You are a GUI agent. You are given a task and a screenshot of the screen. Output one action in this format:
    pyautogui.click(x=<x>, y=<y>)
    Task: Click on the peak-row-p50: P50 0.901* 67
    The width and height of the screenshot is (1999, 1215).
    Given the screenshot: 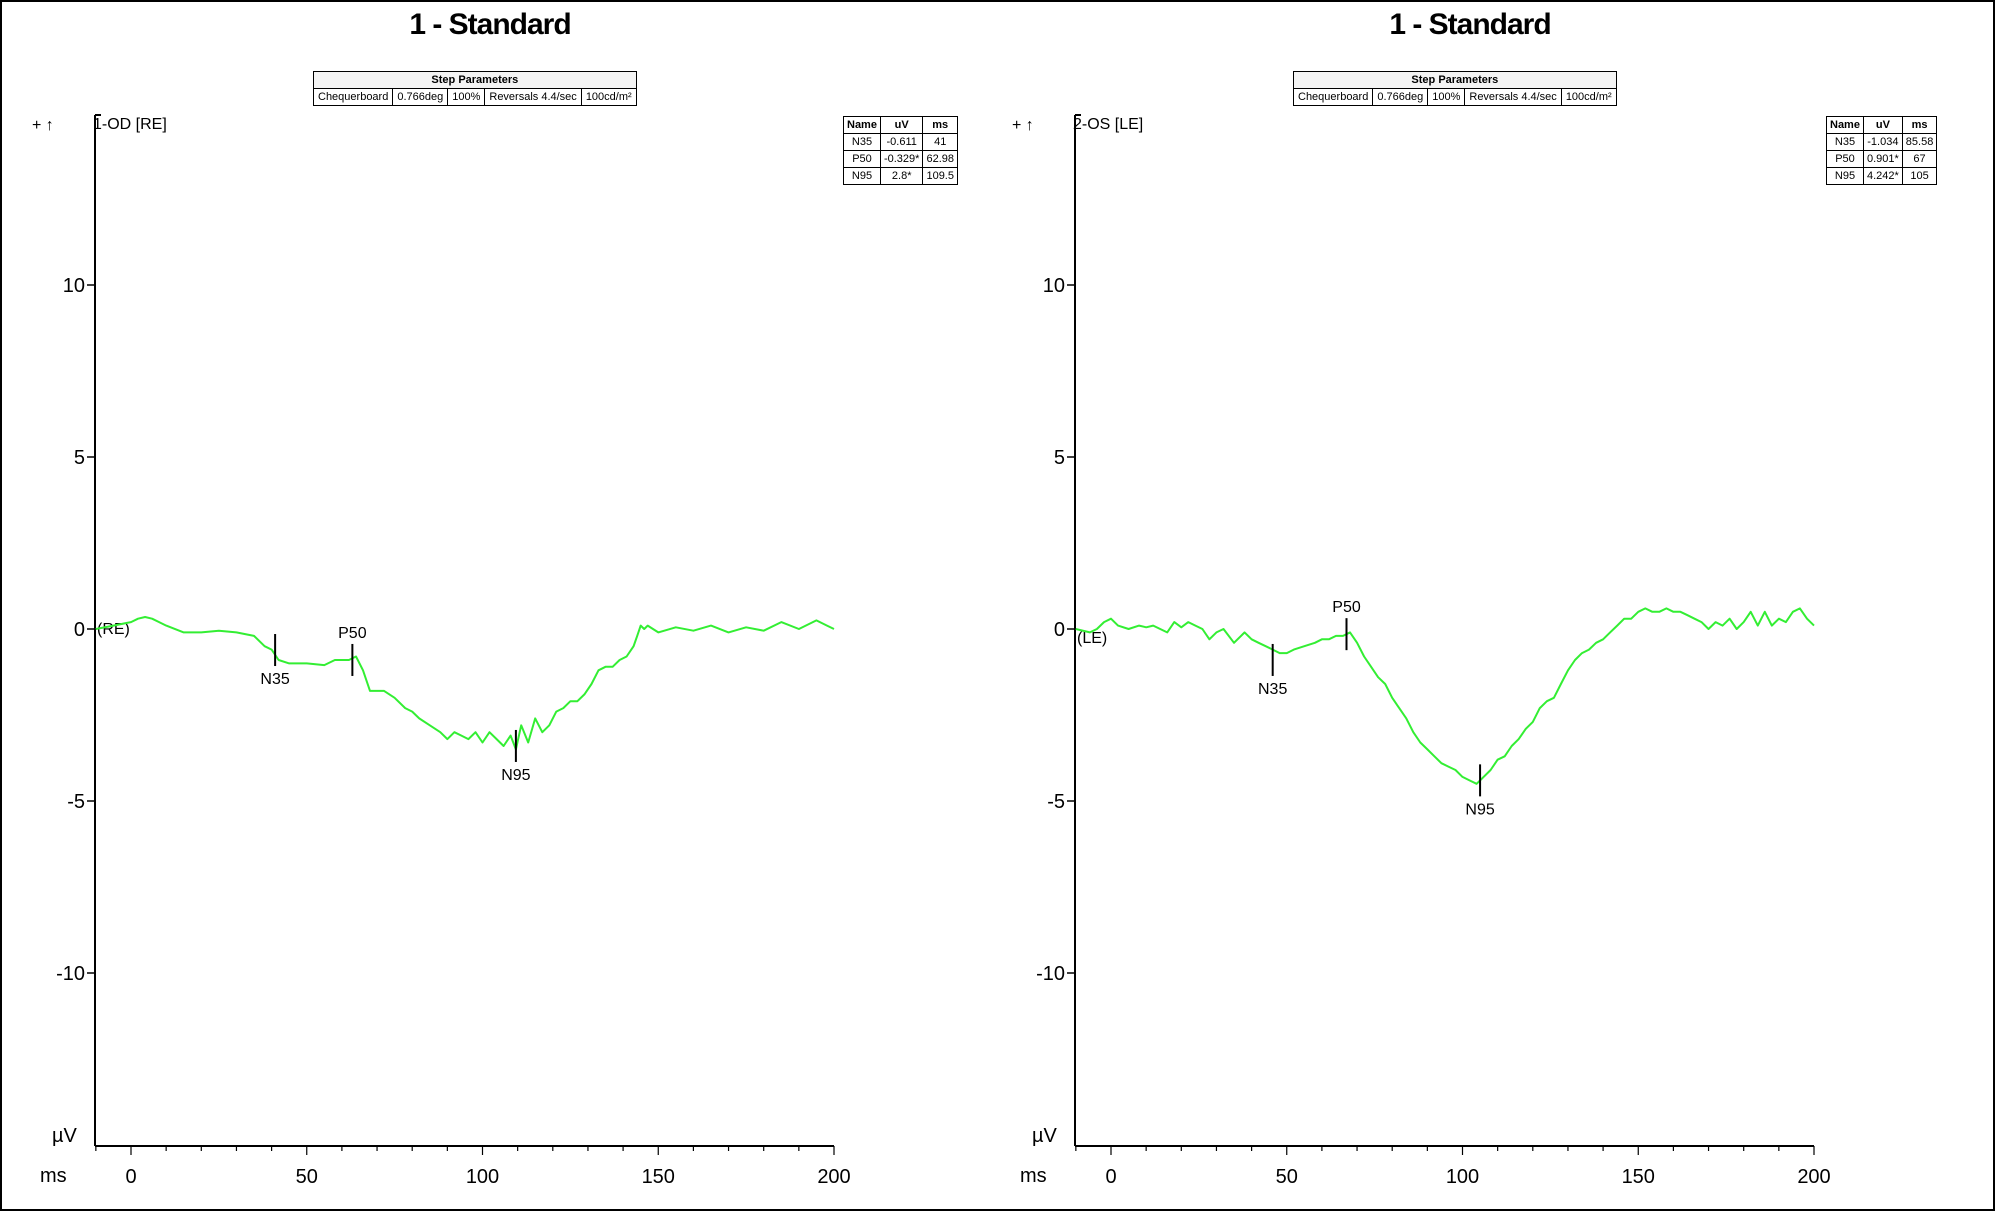 What is the action you would take?
    pyautogui.click(x=1882, y=159)
    